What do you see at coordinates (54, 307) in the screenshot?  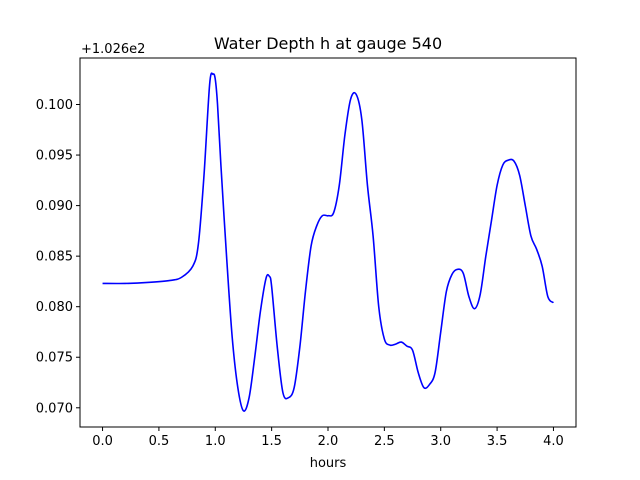 I see `y-tick-label: 0.080` at bounding box center [54, 307].